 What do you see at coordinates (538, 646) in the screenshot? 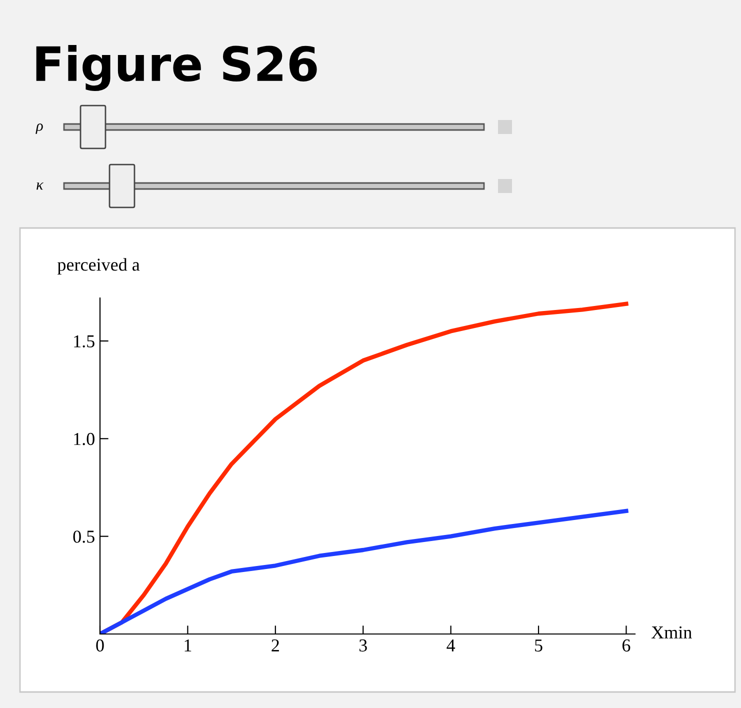
I see `x-tick-label: 5` at bounding box center [538, 646].